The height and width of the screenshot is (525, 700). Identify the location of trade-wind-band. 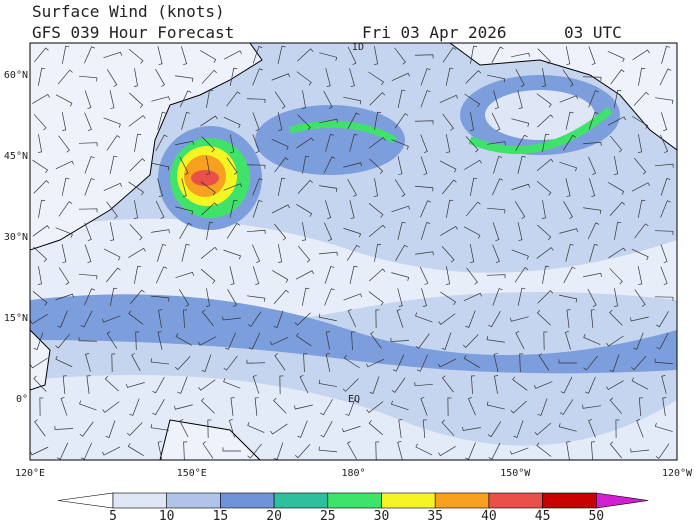
(353, 334).